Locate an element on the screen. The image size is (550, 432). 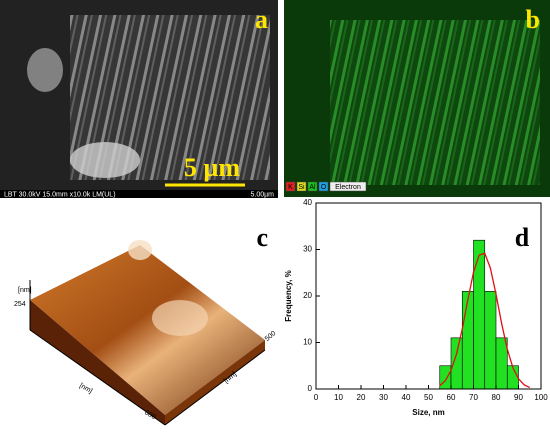
panel-letter: d is located at coordinates (522, 237).